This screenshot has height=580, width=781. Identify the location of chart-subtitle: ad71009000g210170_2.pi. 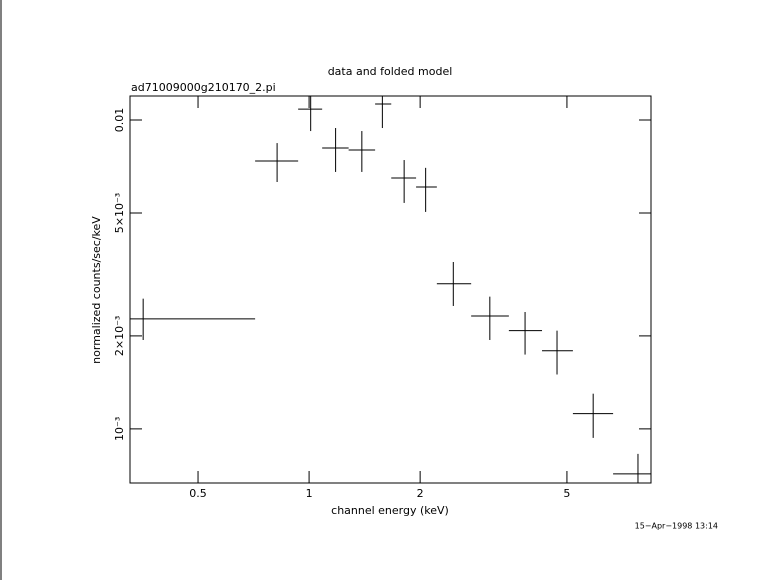
(203, 87).